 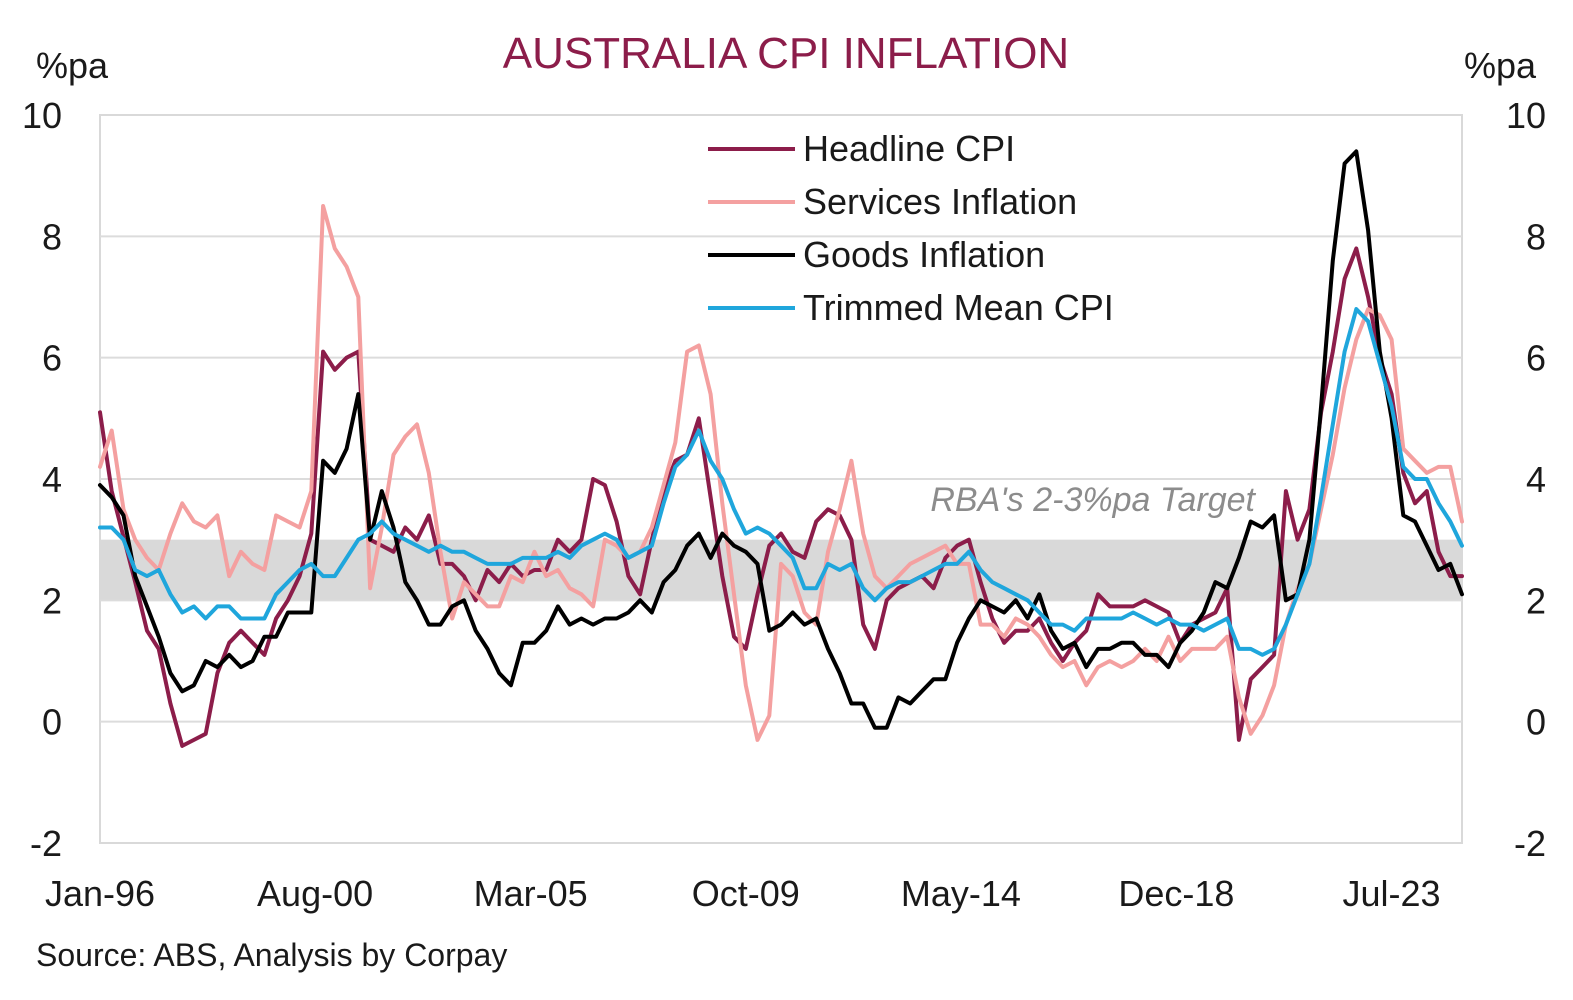 I want to click on right-axis-unit: %pa, so click(x=1500, y=65).